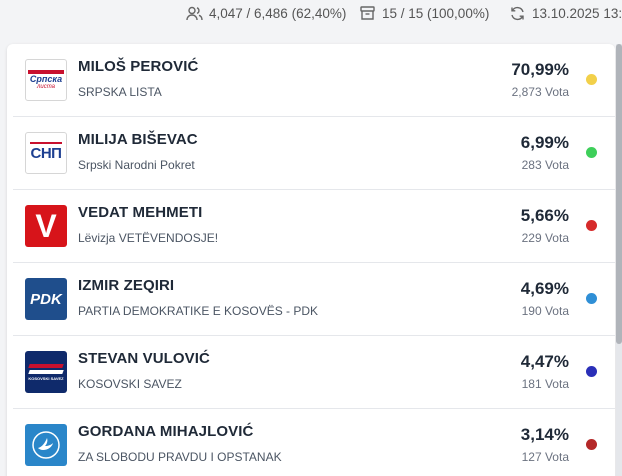 Image resolution: width=622 pixels, height=476 pixels. Describe the element at coordinates (126, 285) in the screenshot. I see `candidate-name: IZMIR ZEQIRI` at that location.